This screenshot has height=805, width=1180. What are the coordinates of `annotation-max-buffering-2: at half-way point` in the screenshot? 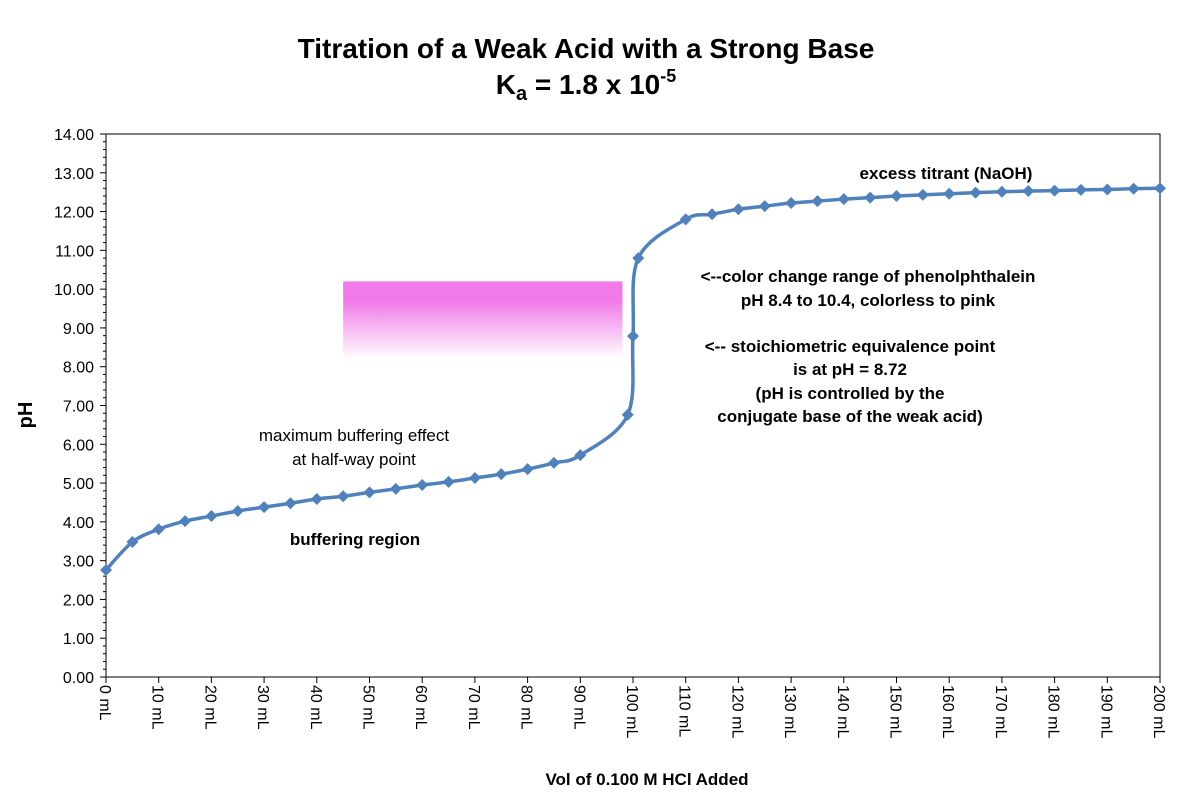 It's located at (354, 459).